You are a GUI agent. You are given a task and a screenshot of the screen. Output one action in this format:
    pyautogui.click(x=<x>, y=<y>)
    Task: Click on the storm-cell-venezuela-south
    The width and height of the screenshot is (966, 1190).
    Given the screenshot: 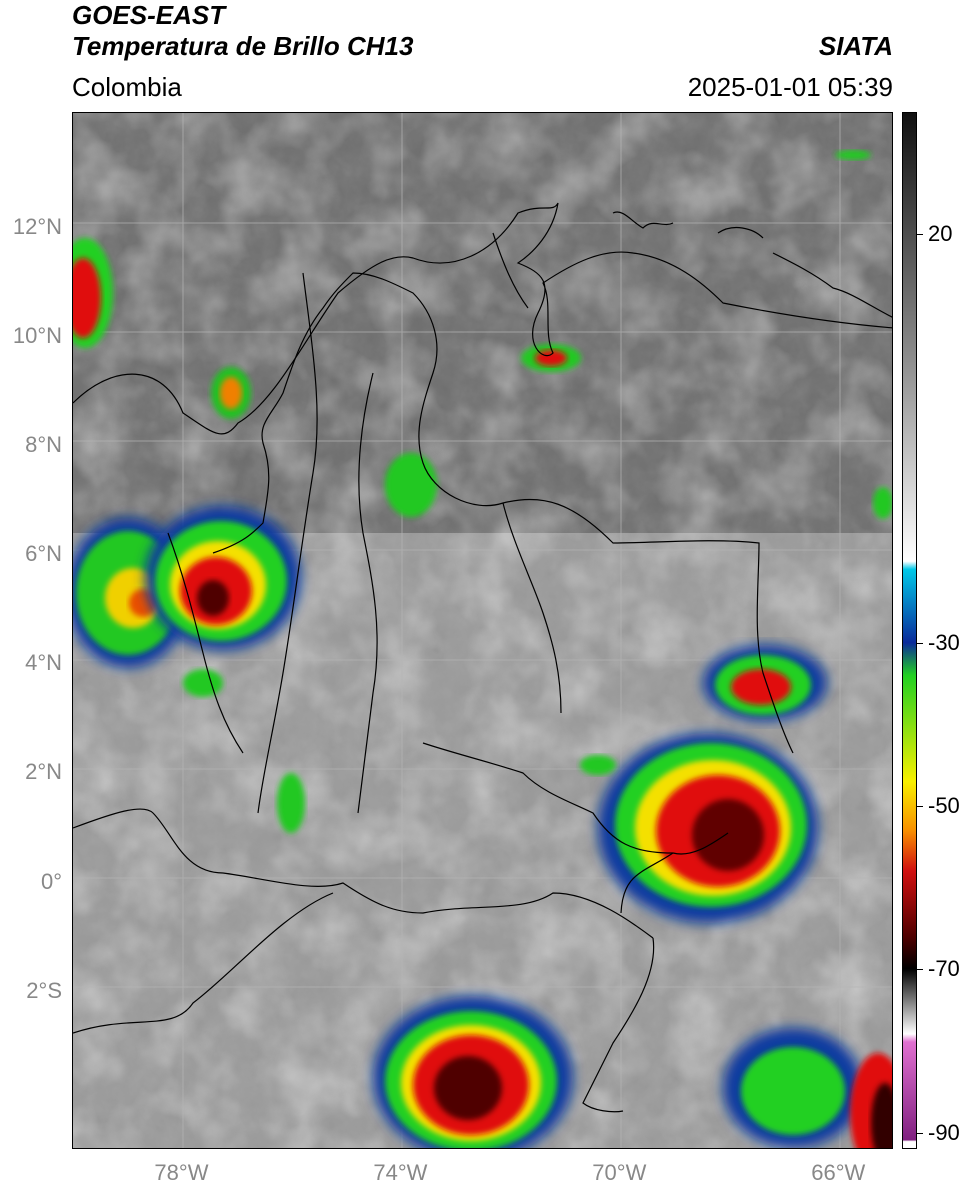 What is the action you would take?
    pyautogui.click(x=765, y=683)
    